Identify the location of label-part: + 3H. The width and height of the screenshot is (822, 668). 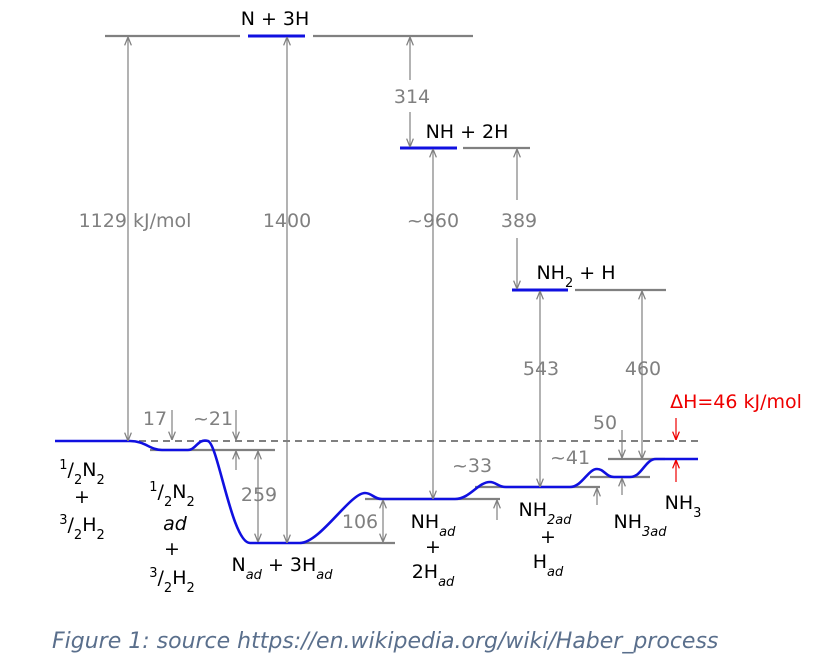
(289, 565).